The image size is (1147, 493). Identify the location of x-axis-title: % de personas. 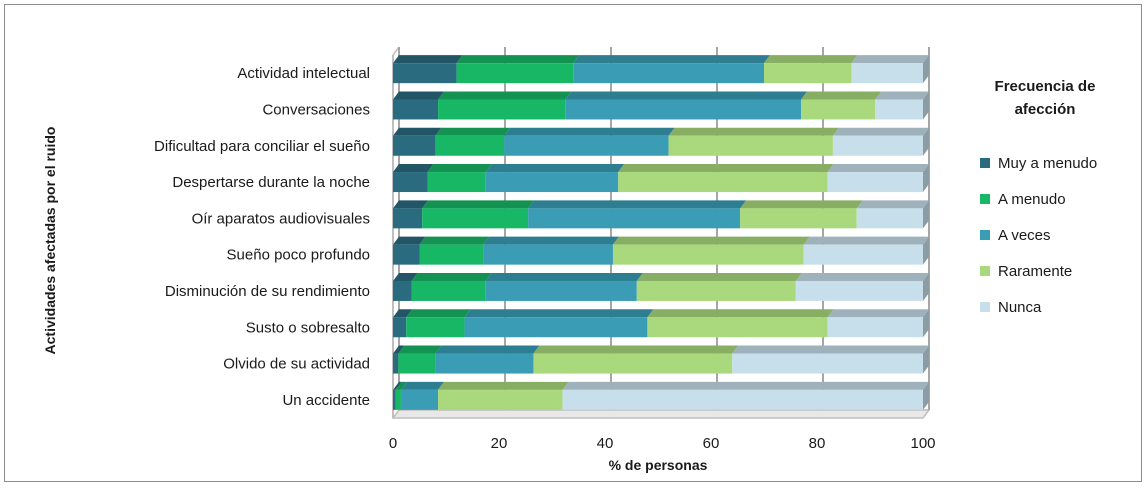
(658, 465).